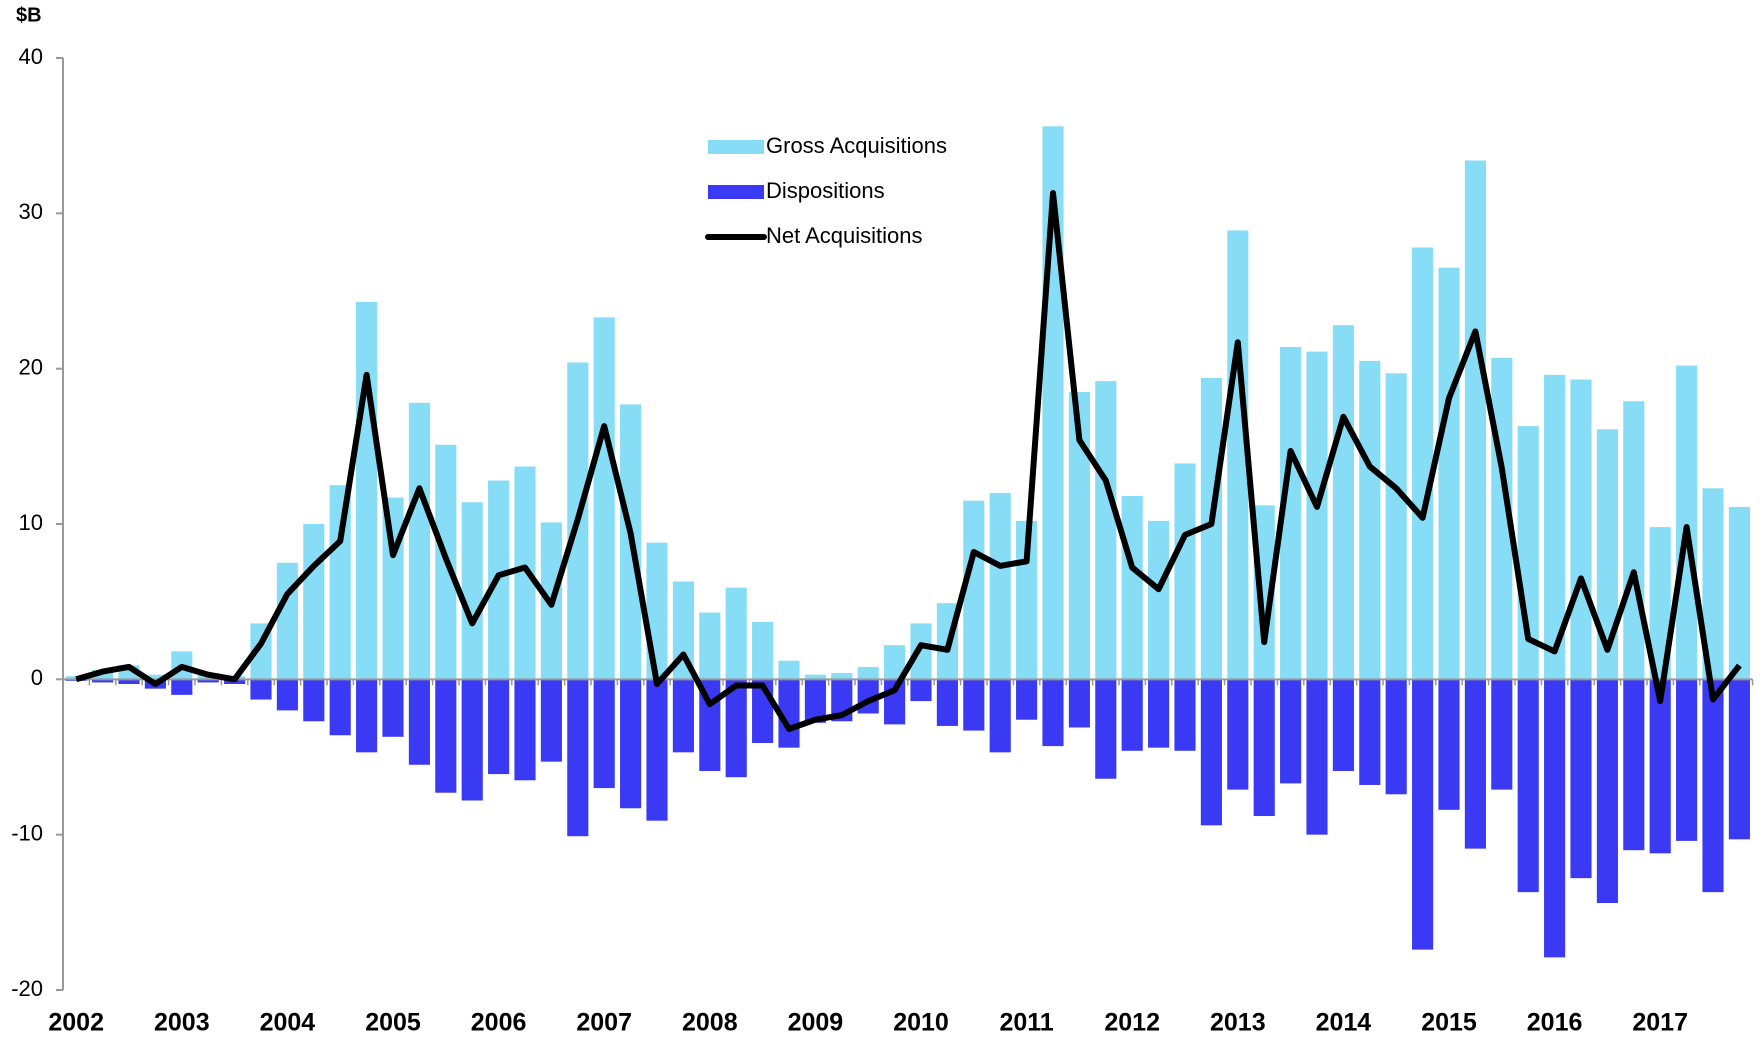 The width and height of the screenshot is (1764, 1042). Describe the element at coordinates (844, 235) in the screenshot. I see `legend-label: Net Acquisitions` at that location.